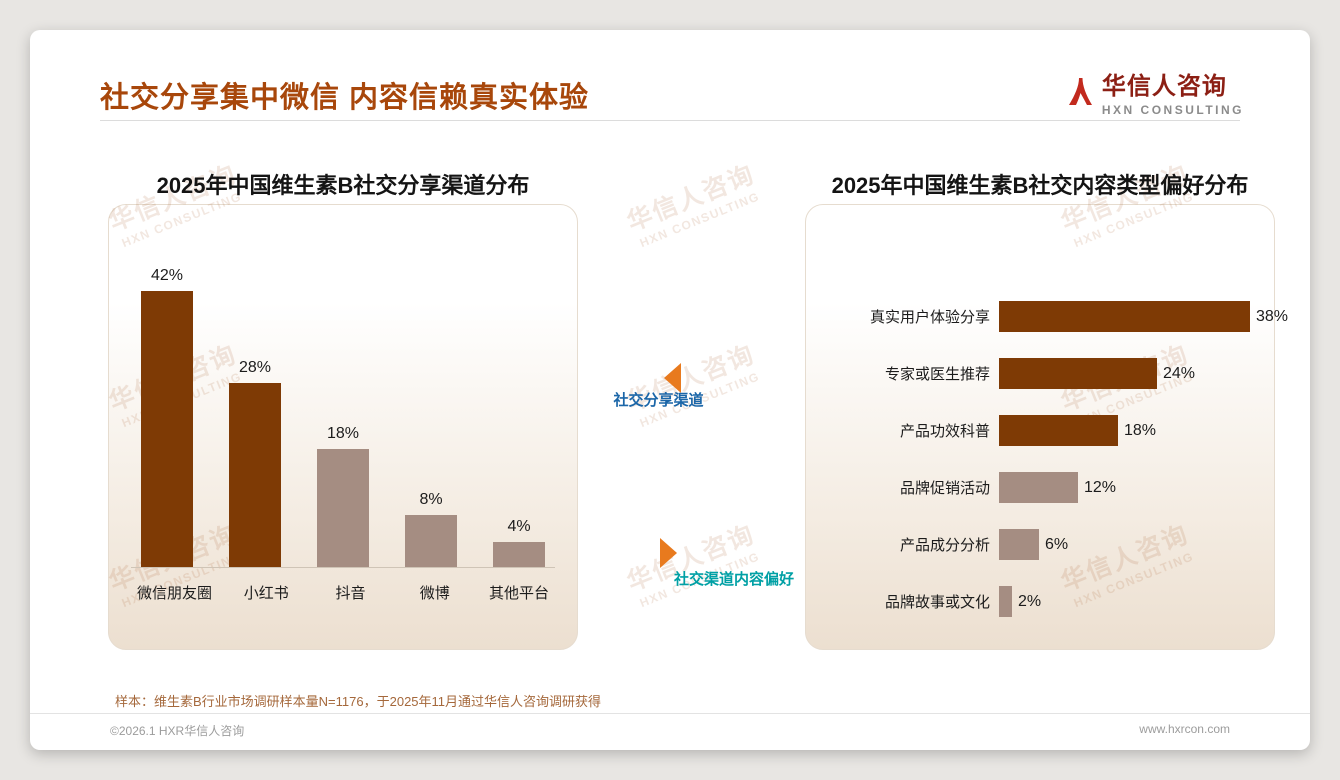 Image resolution: width=1340 pixels, height=780 pixels. Describe the element at coordinates (670, 120) in the screenshot. I see `title-divider` at that location.